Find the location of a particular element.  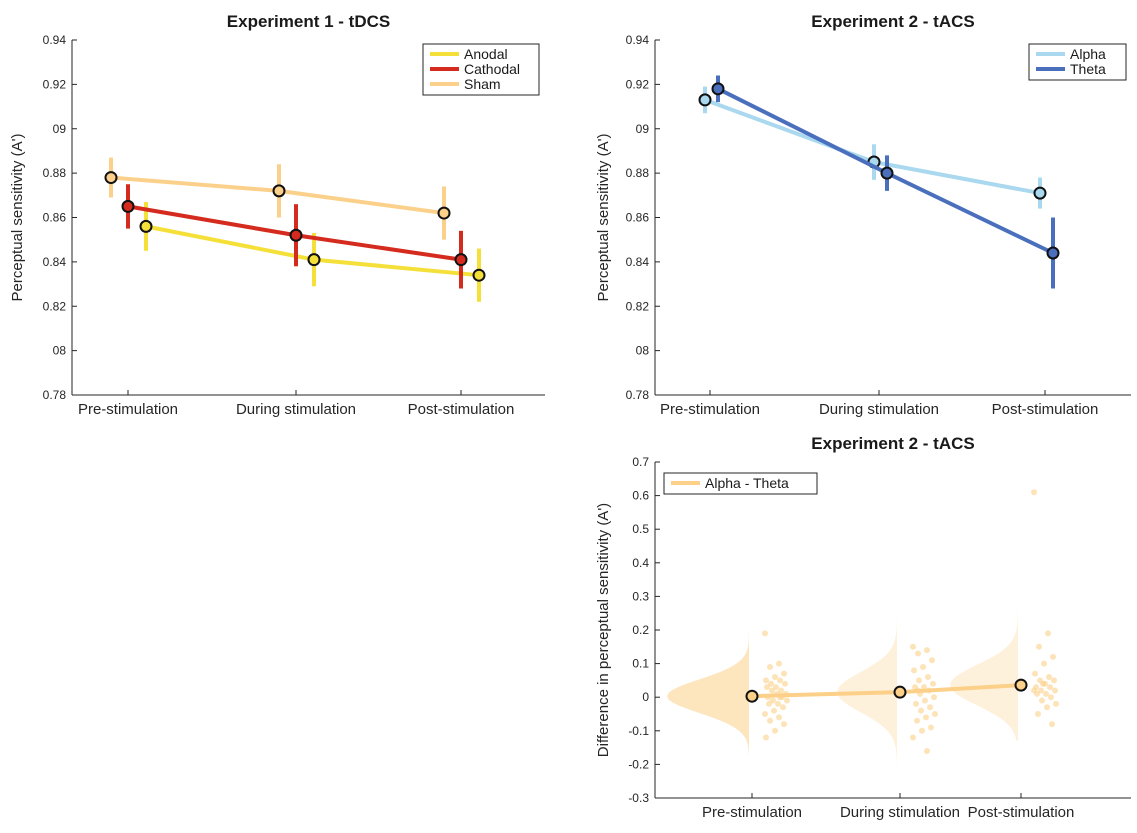

legend-label: Cathodal is located at coordinates (492, 69).